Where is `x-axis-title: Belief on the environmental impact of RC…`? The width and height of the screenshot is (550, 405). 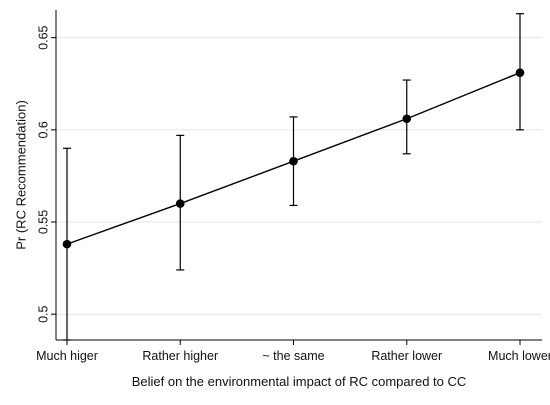
x-axis-title: Belief on the environmental impact of RC… is located at coordinates (299, 381).